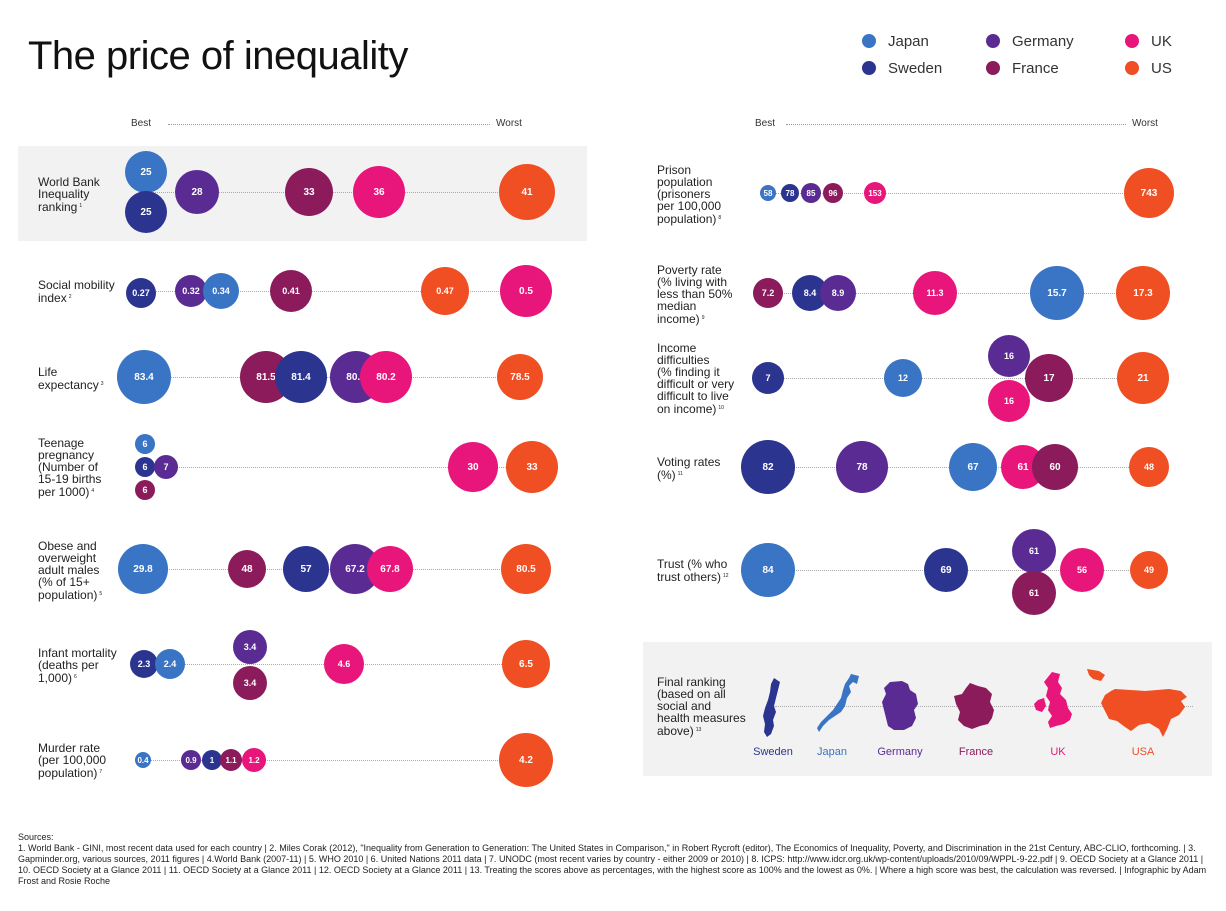  I want to click on scale-worst-label: Worst, so click(1145, 123).